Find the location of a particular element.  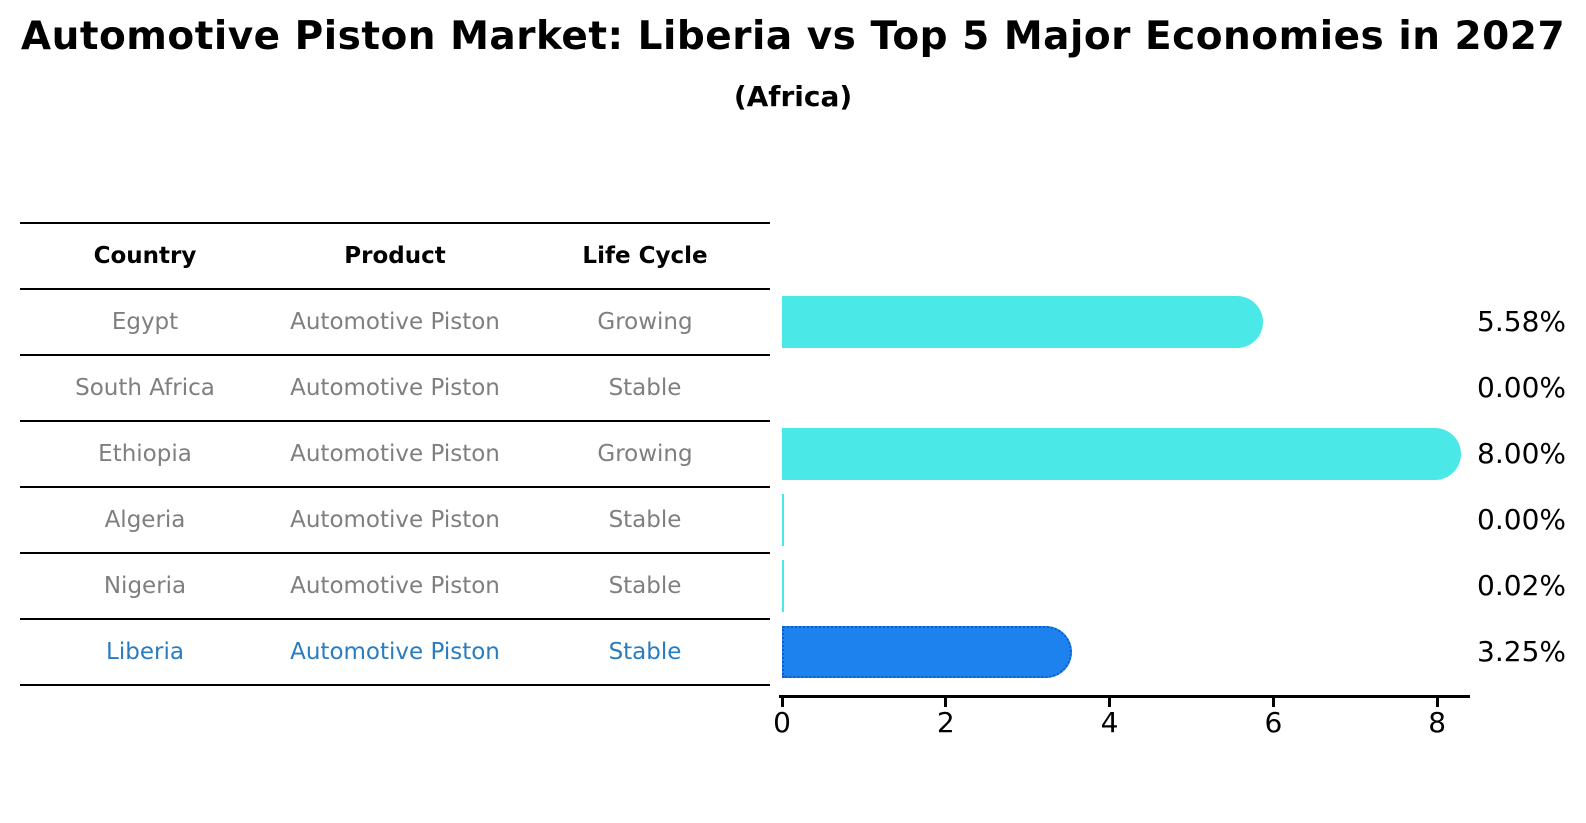

product-cell-egypt: Automotive Piston is located at coordinates (395, 321).